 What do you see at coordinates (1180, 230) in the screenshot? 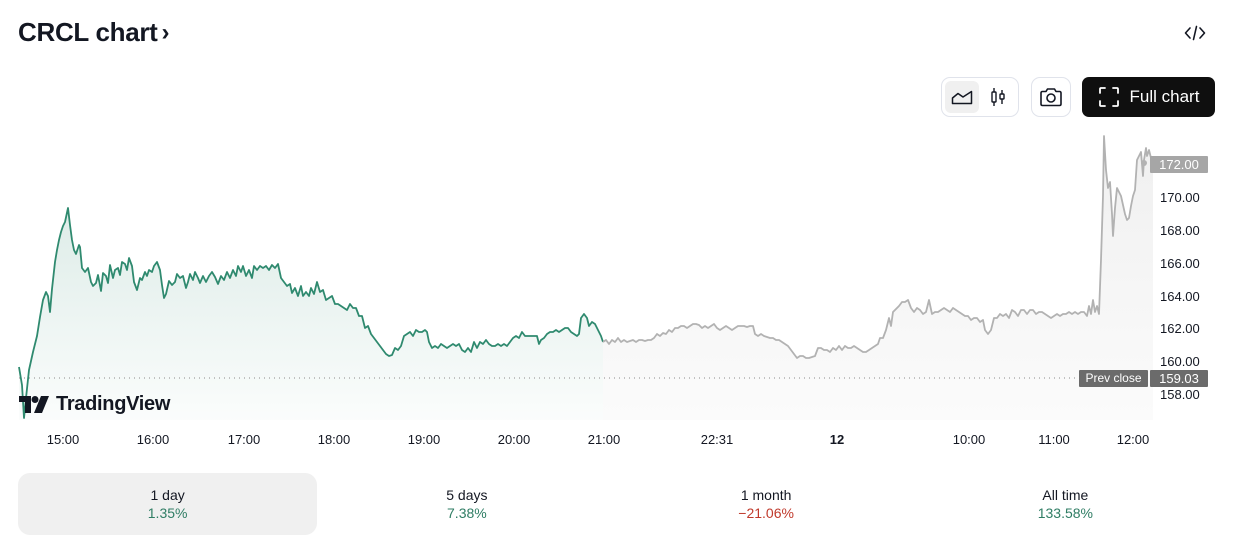
I see `y-tick: 168.00` at bounding box center [1180, 230].